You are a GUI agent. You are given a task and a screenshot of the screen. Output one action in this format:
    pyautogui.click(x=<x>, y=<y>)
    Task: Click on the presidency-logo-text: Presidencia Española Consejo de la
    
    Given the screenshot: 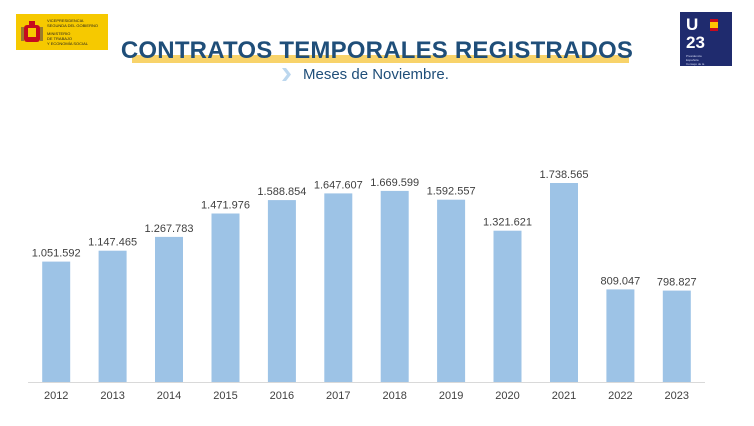 What is the action you would take?
    pyautogui.click(x=695, y=60)
    